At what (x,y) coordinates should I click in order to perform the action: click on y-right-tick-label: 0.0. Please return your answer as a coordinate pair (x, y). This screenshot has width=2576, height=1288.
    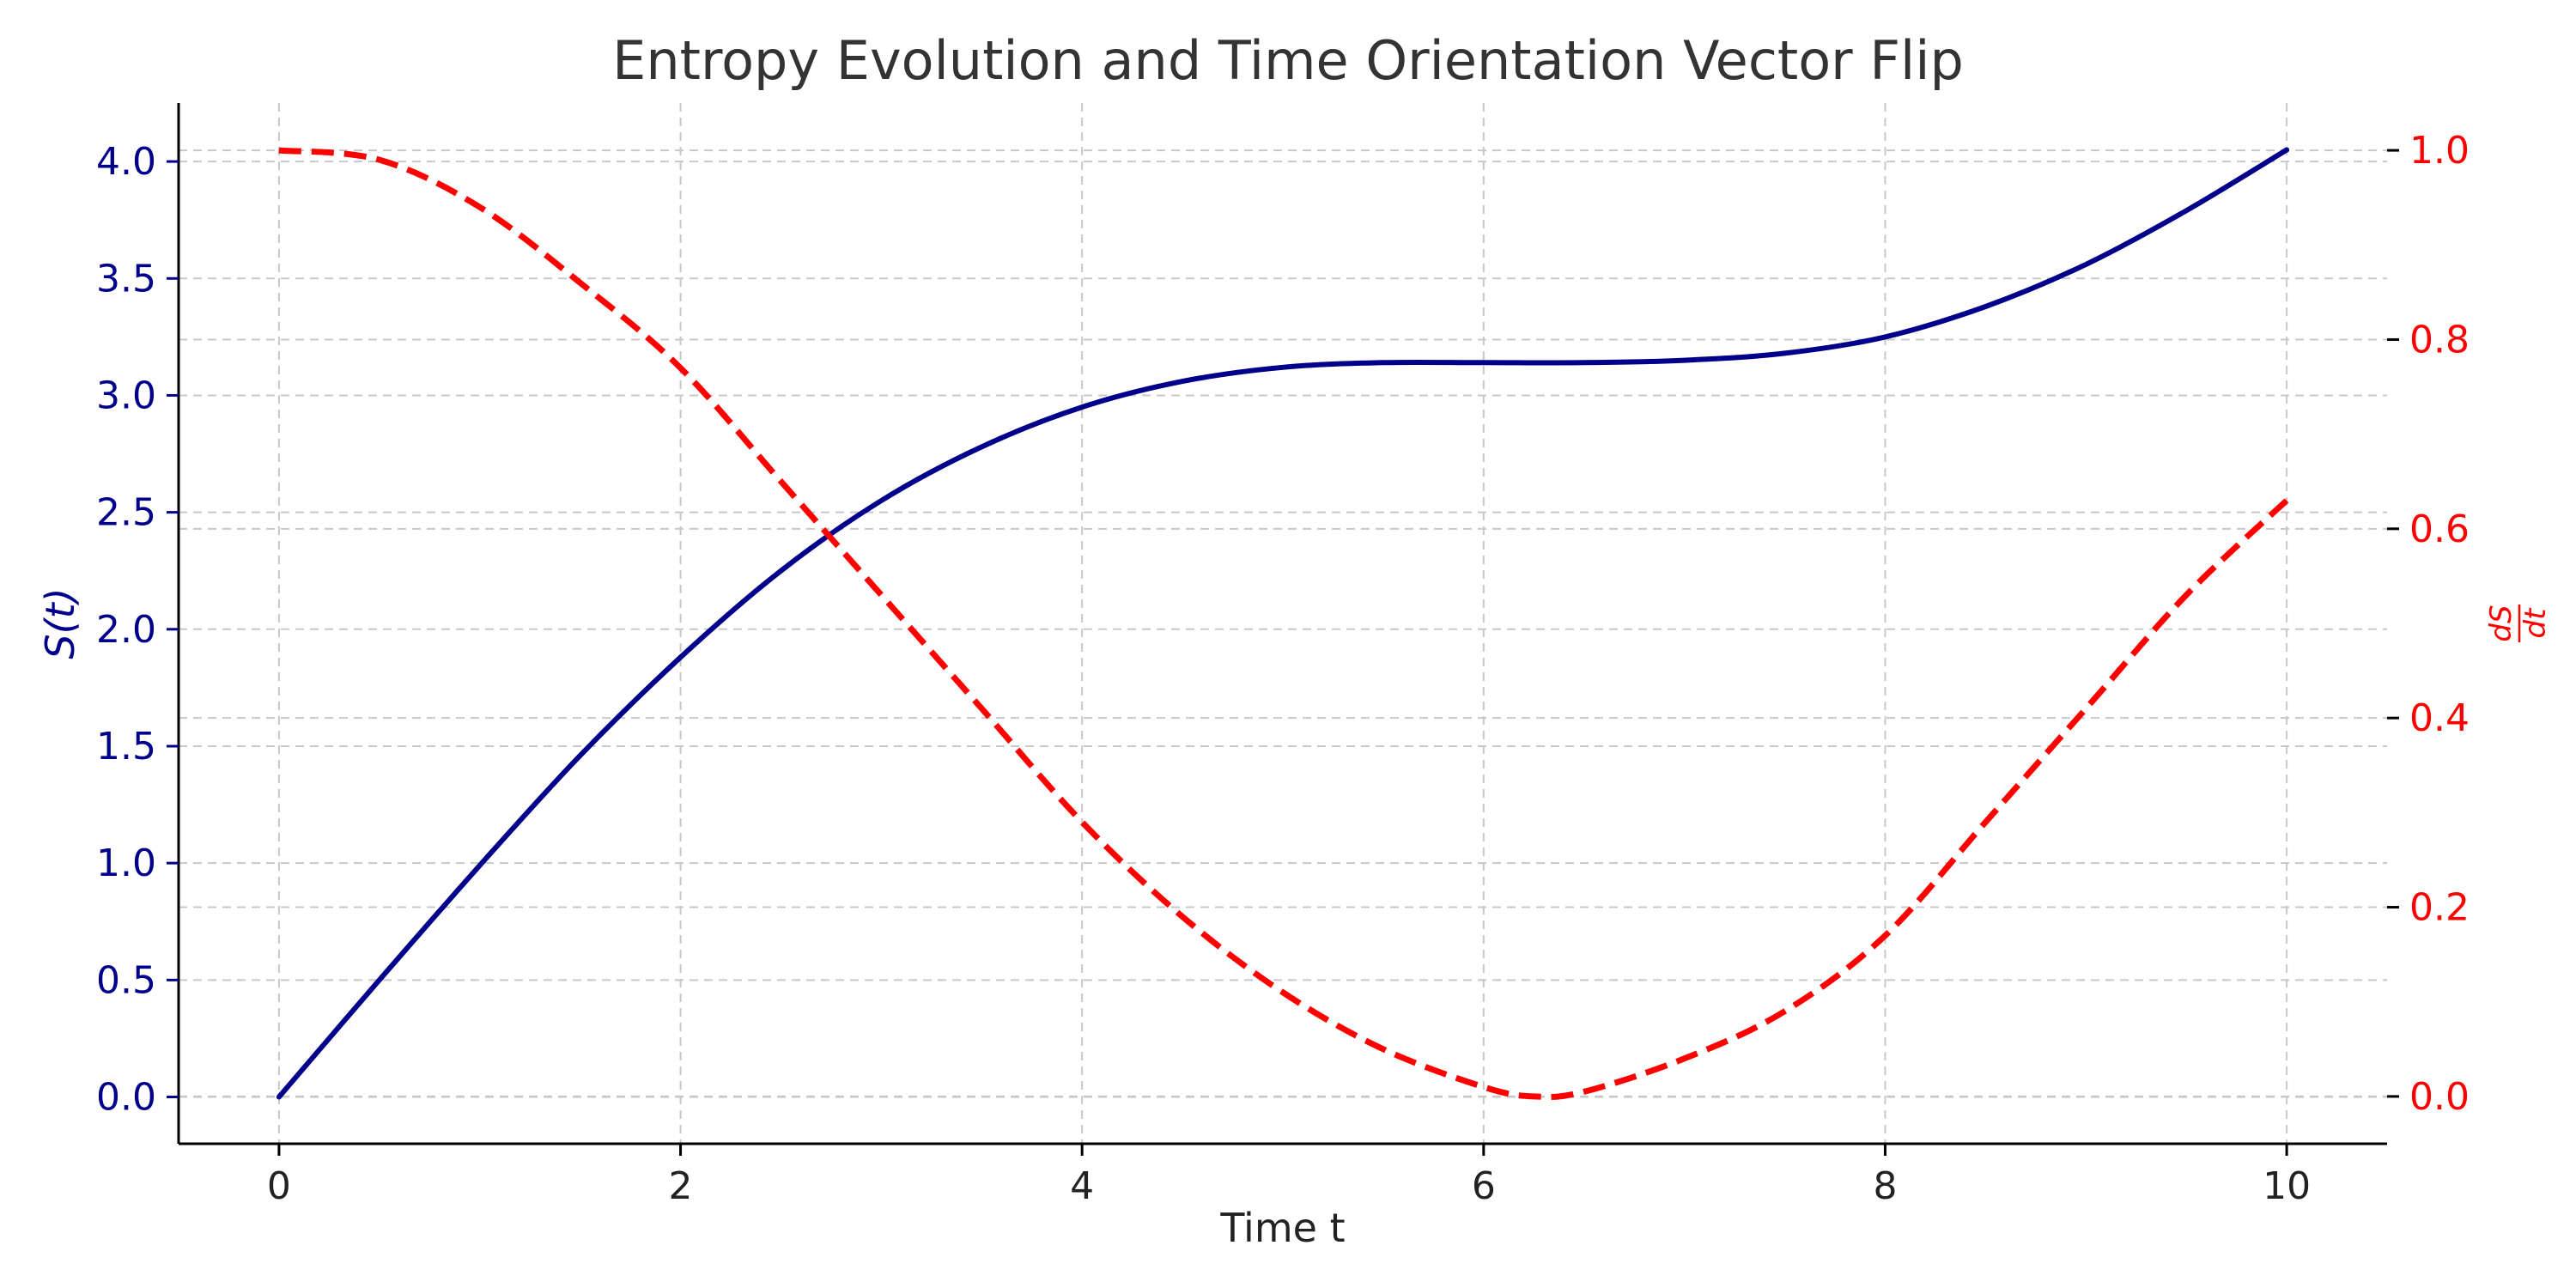
    Looking at the image, I should click on (2440, 1097).